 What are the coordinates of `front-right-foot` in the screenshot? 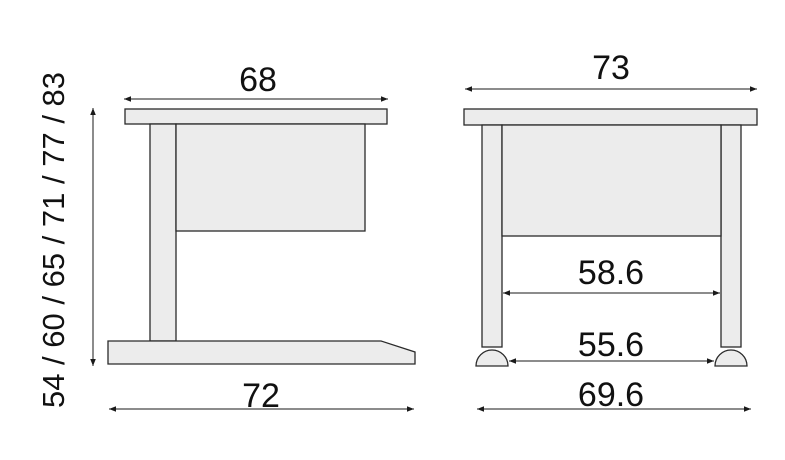 It's located at (731, 358).